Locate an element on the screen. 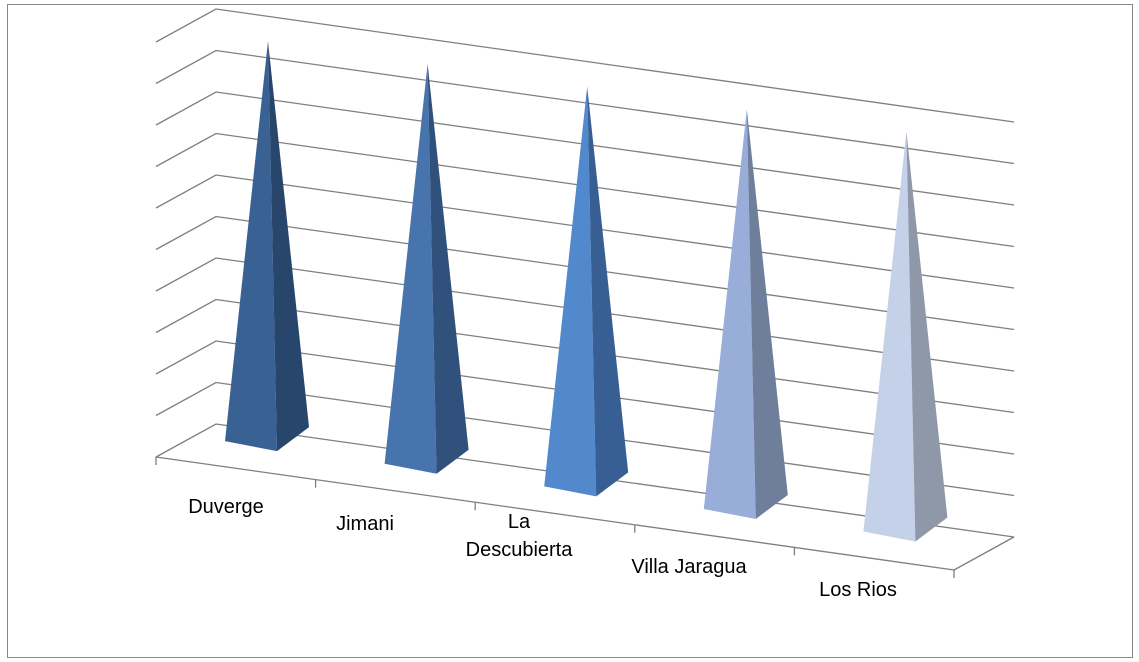 This screenshot has width=1139, height=662. category-label: Los Rios is located at coordinates (858, 590).